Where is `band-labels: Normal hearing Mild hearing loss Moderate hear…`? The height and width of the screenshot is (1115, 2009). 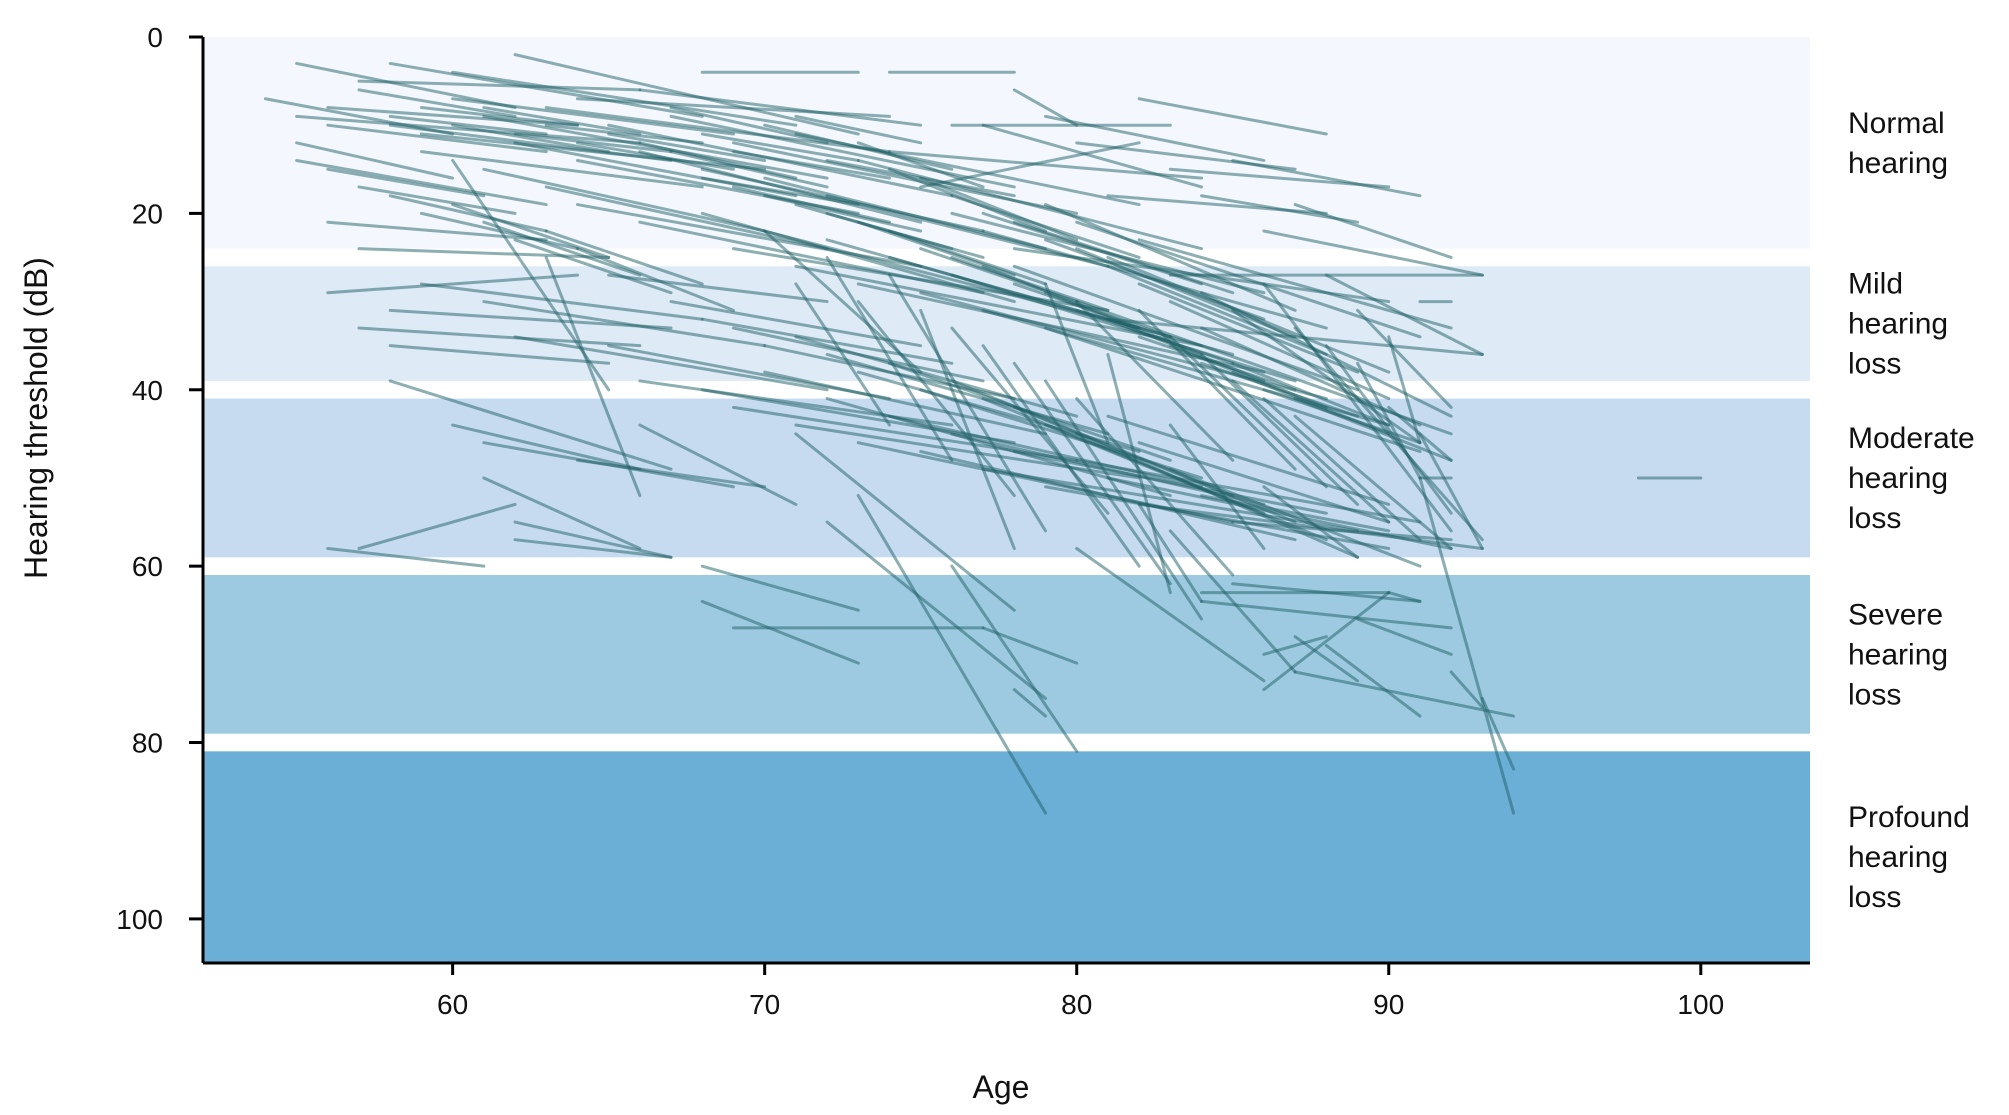
band-labels: Normal hearing Mild hearing loss Moderate hear… is located at coordinates (1911, 510).